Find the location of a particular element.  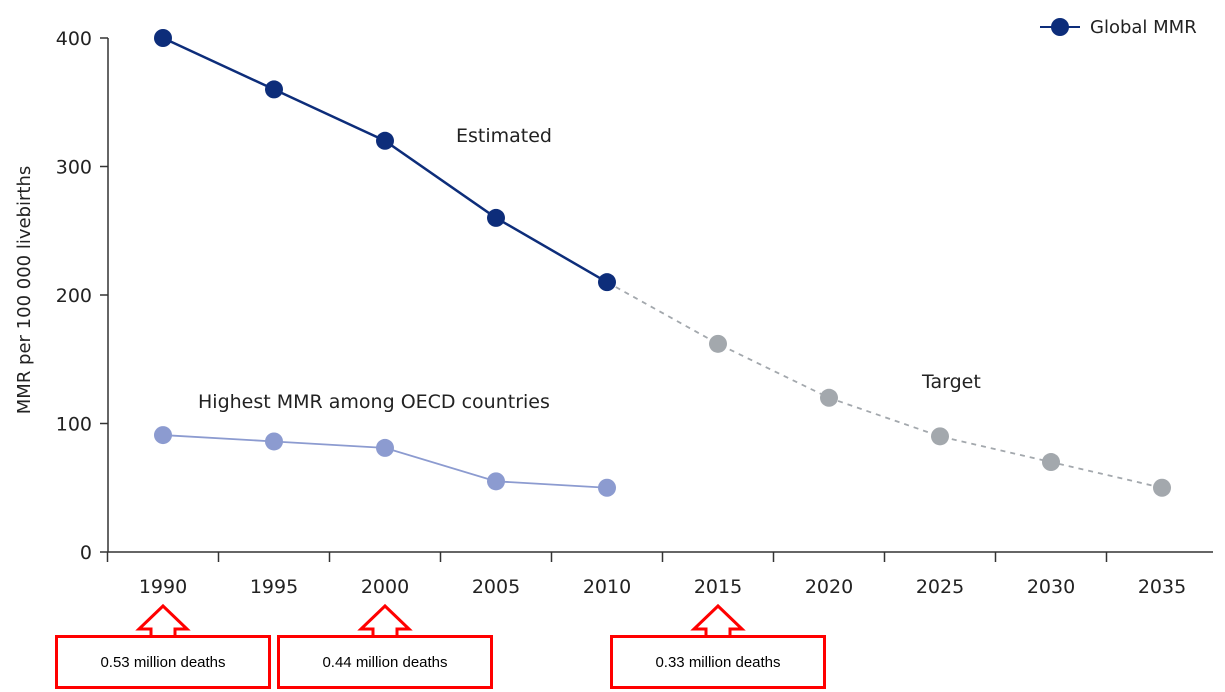

target-label: Target is located at coordinates (951, 382).